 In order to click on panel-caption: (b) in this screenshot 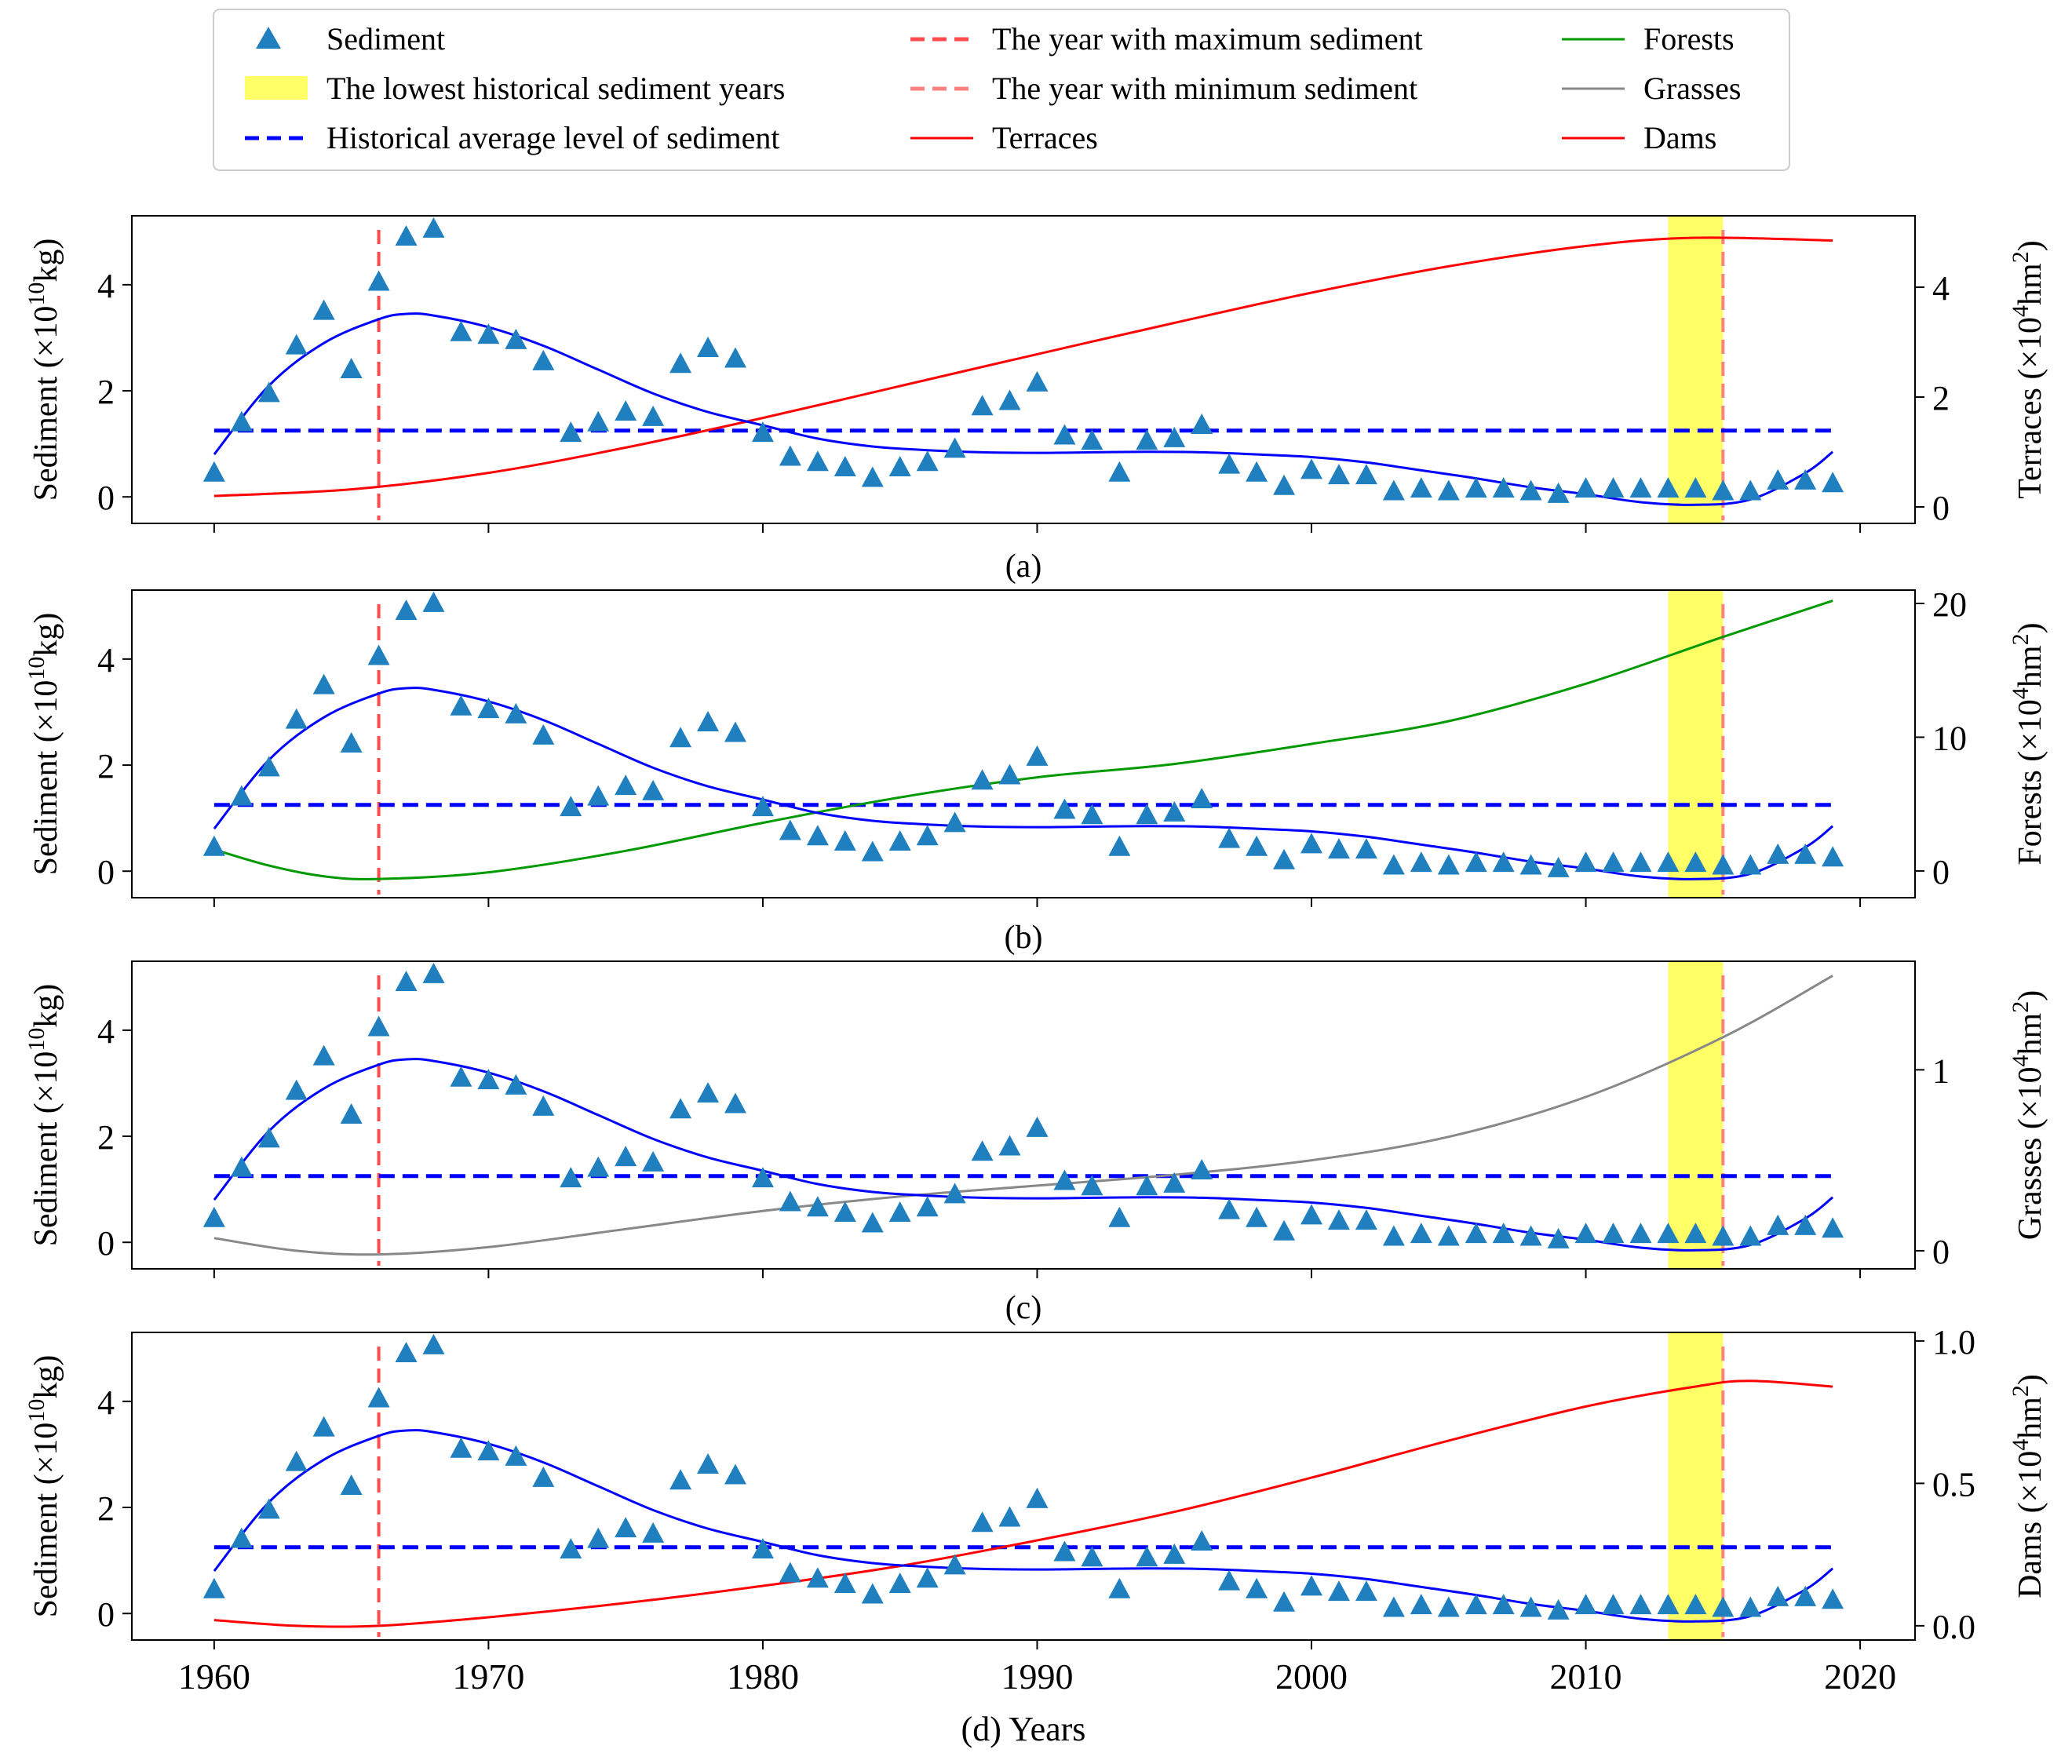, I will do `click(1024, 938)`.